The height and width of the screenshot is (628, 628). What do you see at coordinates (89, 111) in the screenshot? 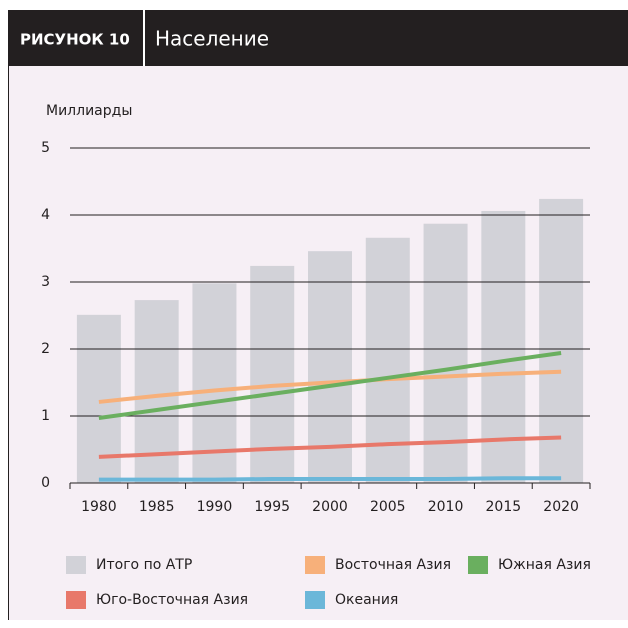
I see `y-axis-label: Миллиарды` at bounding box center [89, 111].